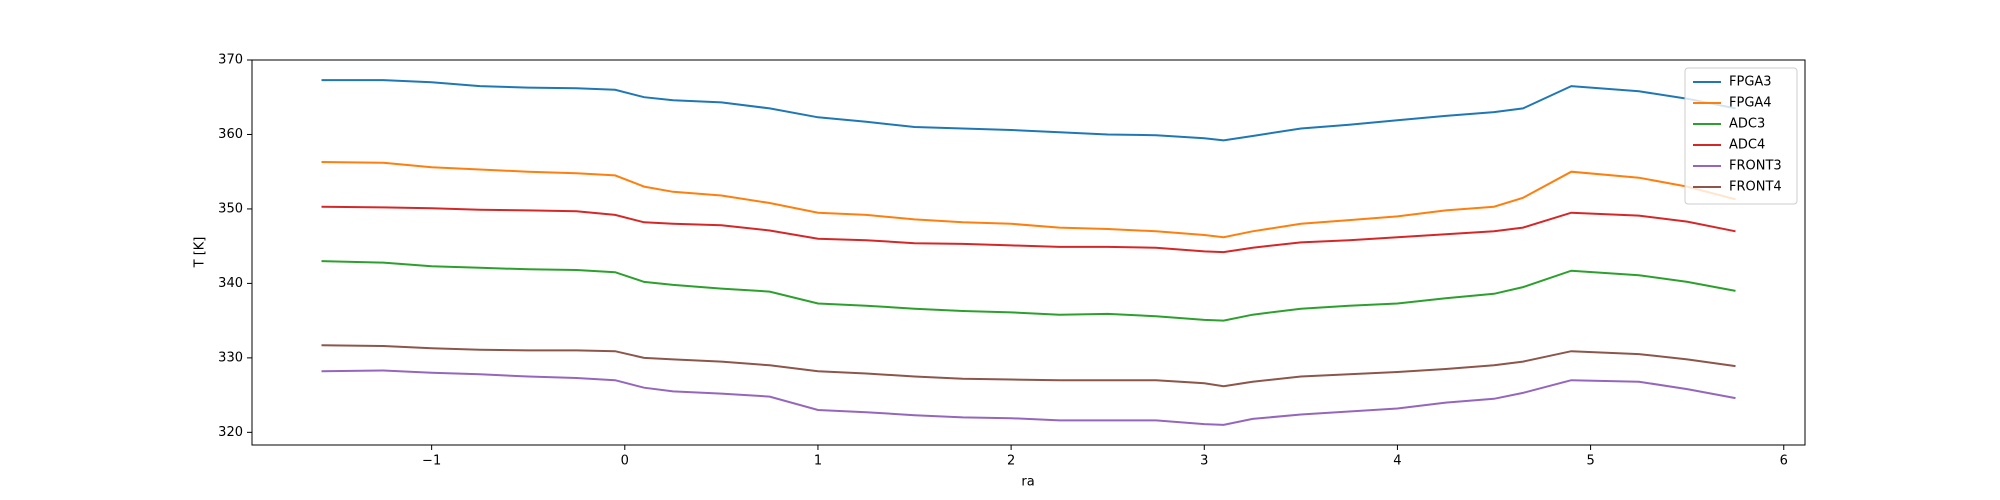 Image resolution: width=2000 pixels, height=500 pixels. Describe the element at coordinates (625, 461) in the screenshot. I see `x-tick-label: 0` at that location.